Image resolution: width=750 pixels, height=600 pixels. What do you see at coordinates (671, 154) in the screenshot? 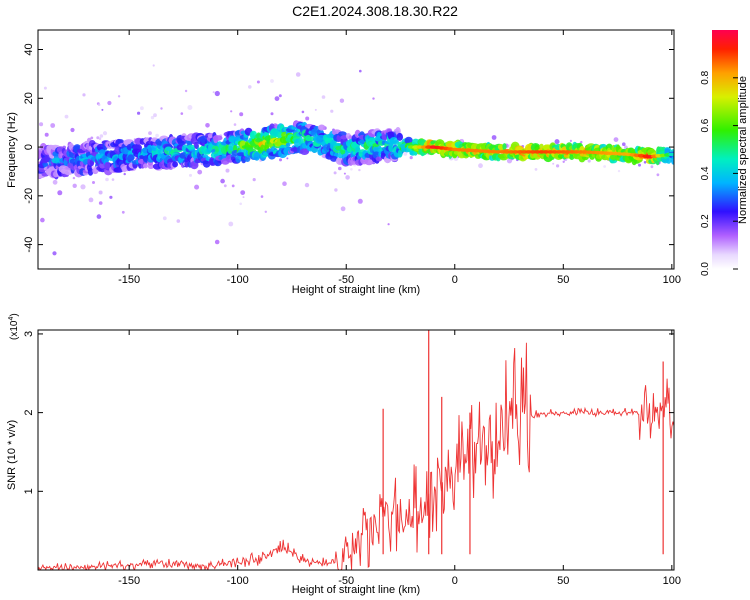
I see `heatmap-core` at bounding box center [671, 154].